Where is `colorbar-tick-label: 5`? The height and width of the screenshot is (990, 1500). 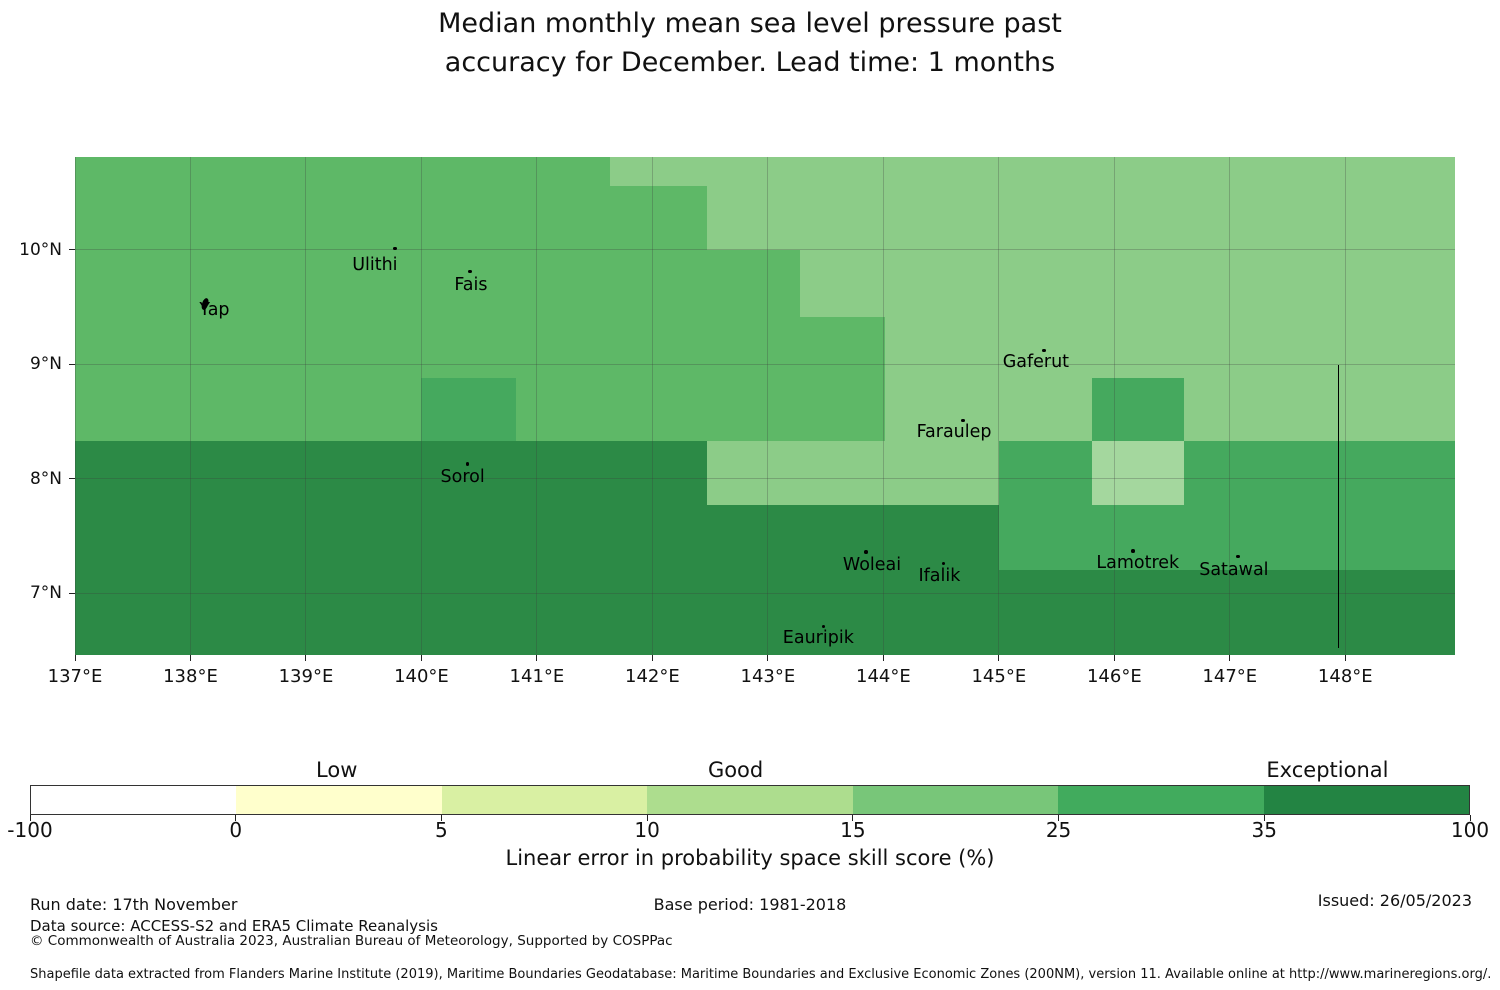 colorbar-tick-label: 5 is located at coordinates (441, 830).